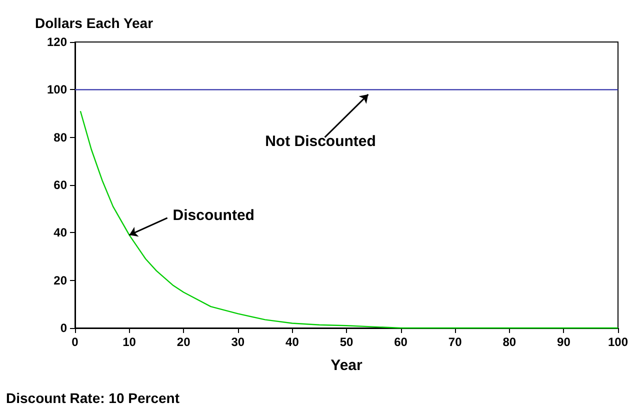 Image resolution: width=640 pixels, height=413 pixels. Describe the element at coordinates (183, 342) in the screenshot. I see `x-tick-label: 20` at that location.